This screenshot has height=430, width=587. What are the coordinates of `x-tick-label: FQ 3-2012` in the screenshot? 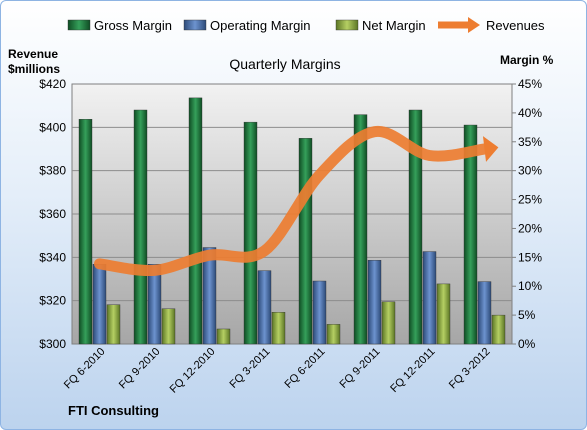 It's located at (470, 369).